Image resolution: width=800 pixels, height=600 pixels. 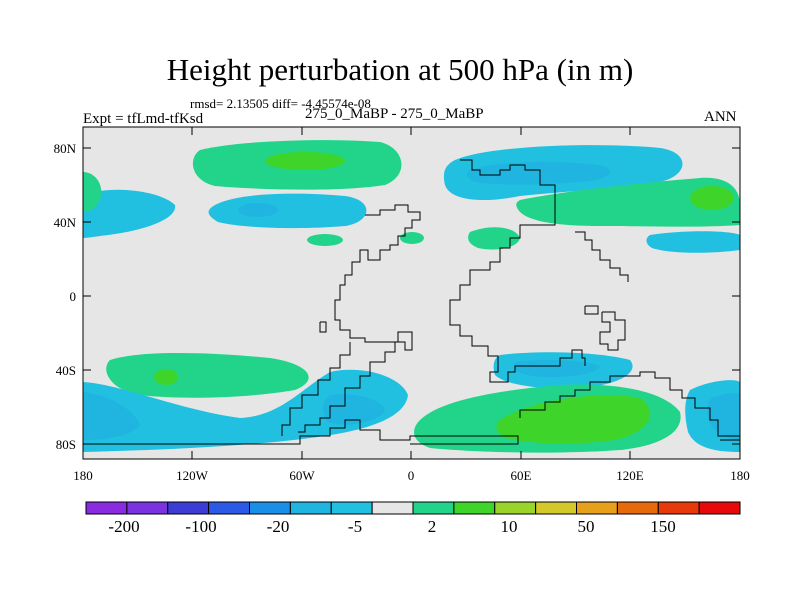 What do you see at coordinates (556, 368) in the screenshot?
I see `contour-negative-sh-indian-core` at bounding box center [556, 368].